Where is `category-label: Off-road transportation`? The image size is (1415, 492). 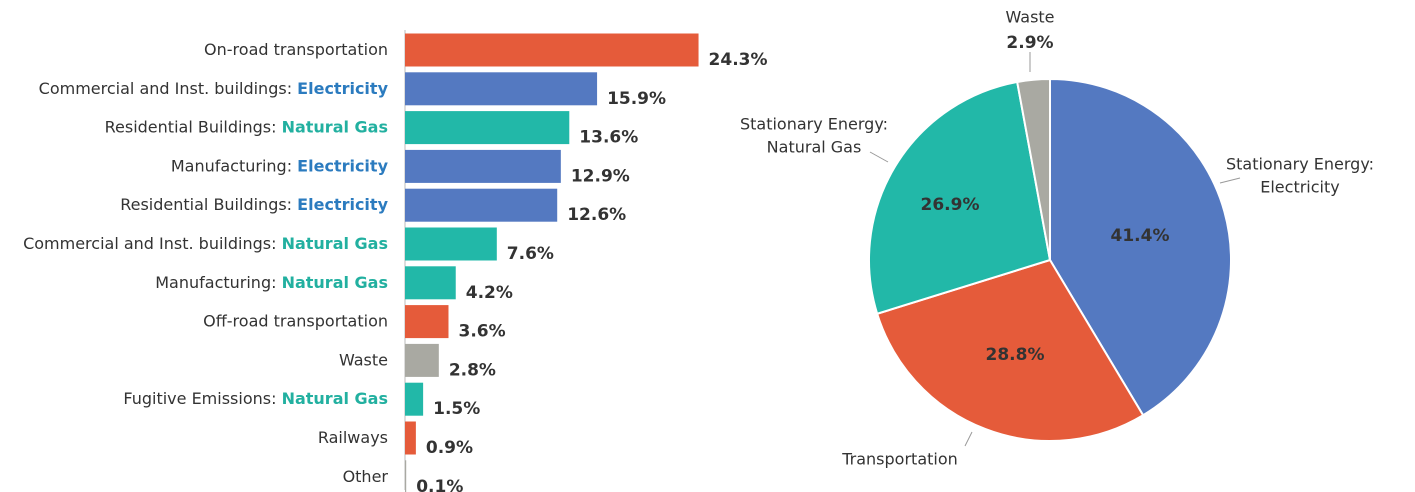
category-label: Off-road transportation is located at coordinates (295, 320).